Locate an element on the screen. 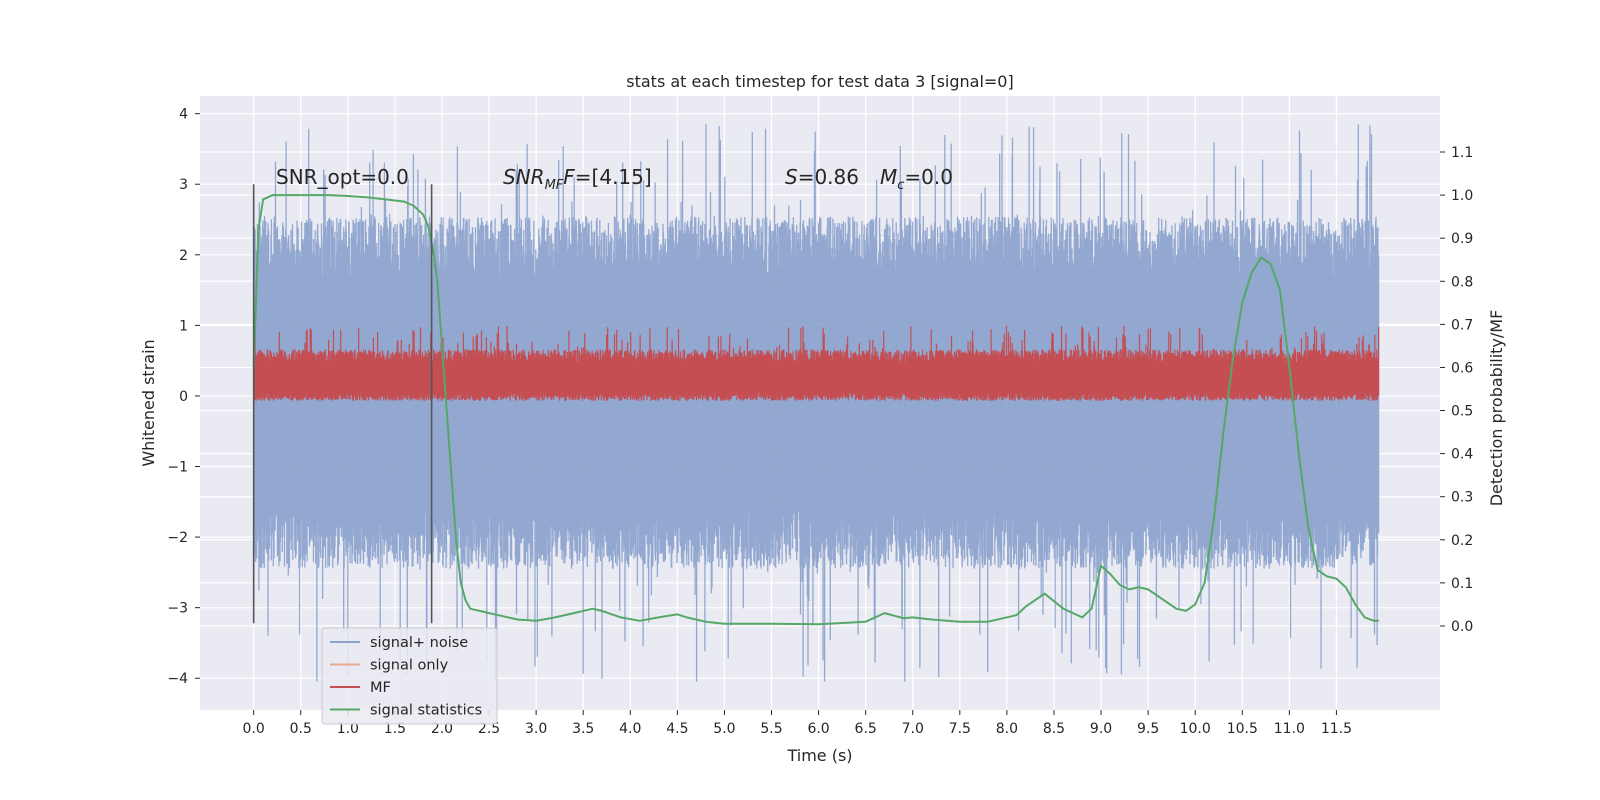 The image size is (1600, 800). x-tick-label: 8.0 is located at coordinates (1007, 729).